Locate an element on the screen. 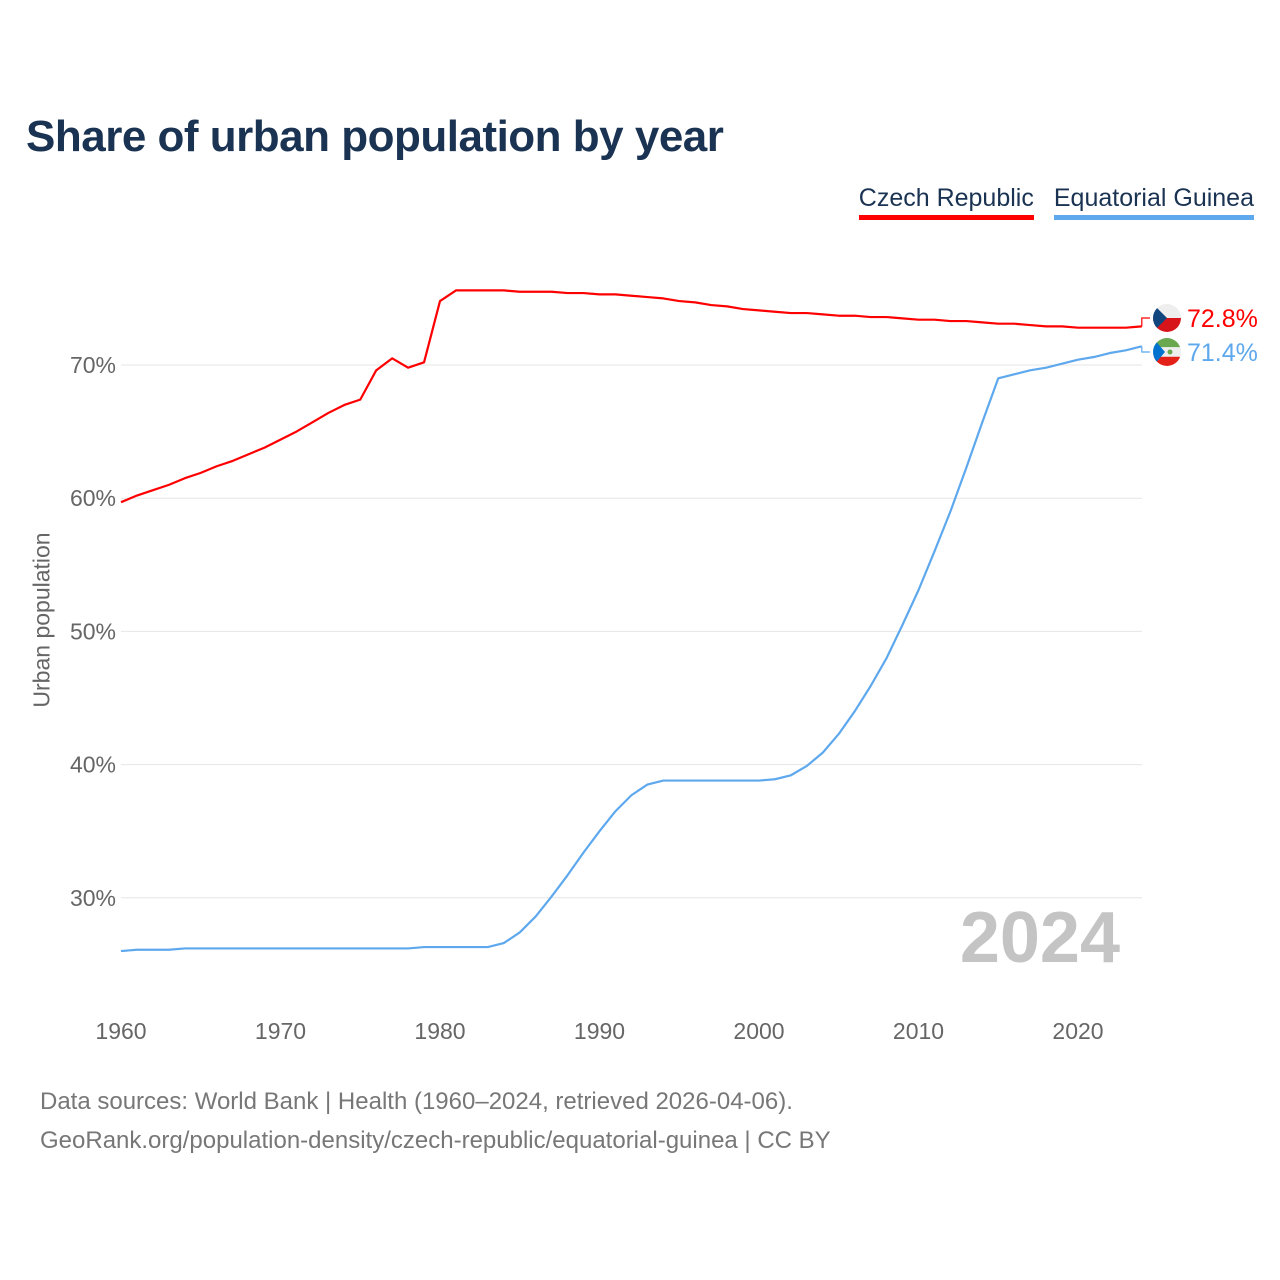 The image size is (1280, 1280). x-tick-label: 2010 is located at coordinates (918, 1031).